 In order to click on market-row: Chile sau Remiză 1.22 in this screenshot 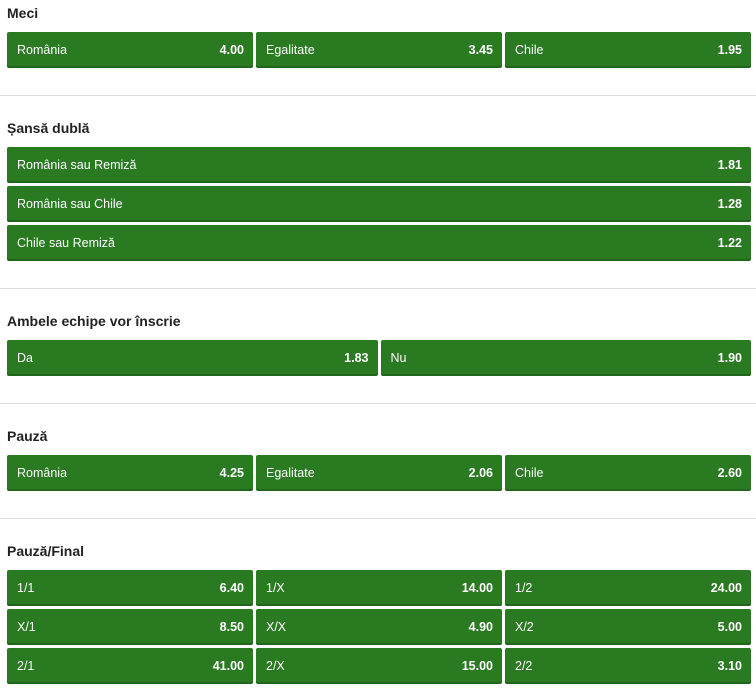, I will do `click(379, 243)`.